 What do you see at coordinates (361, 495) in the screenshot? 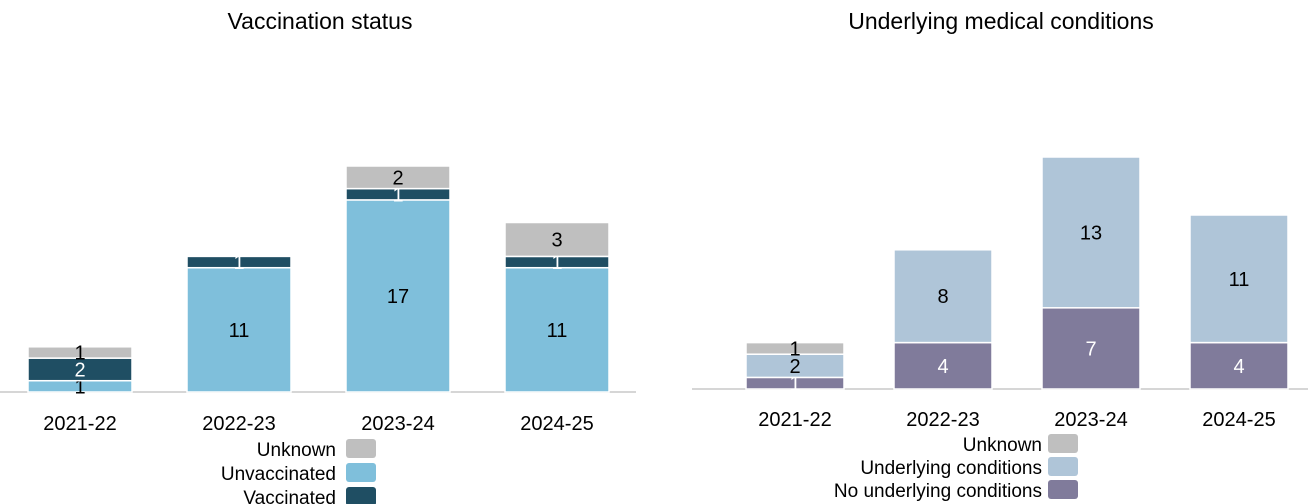
I see `legend-swatch-vaccinated` at bounding box center [361, 495].